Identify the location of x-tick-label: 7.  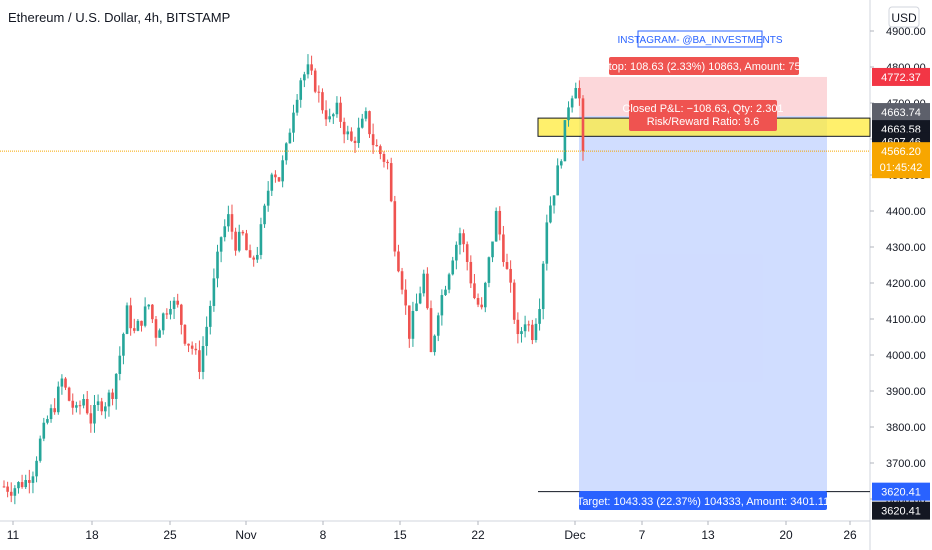
(642, 535).